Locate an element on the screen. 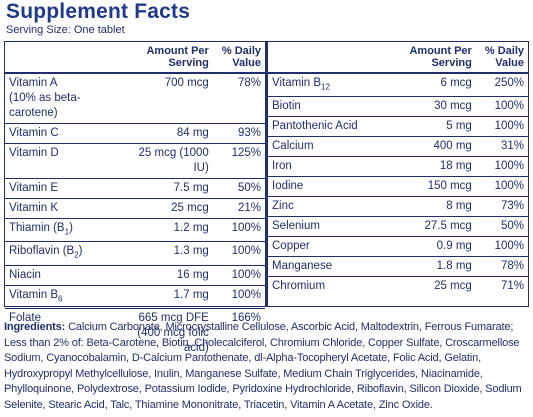  name-text: Vitamin E is located at coordinates (34, 188).